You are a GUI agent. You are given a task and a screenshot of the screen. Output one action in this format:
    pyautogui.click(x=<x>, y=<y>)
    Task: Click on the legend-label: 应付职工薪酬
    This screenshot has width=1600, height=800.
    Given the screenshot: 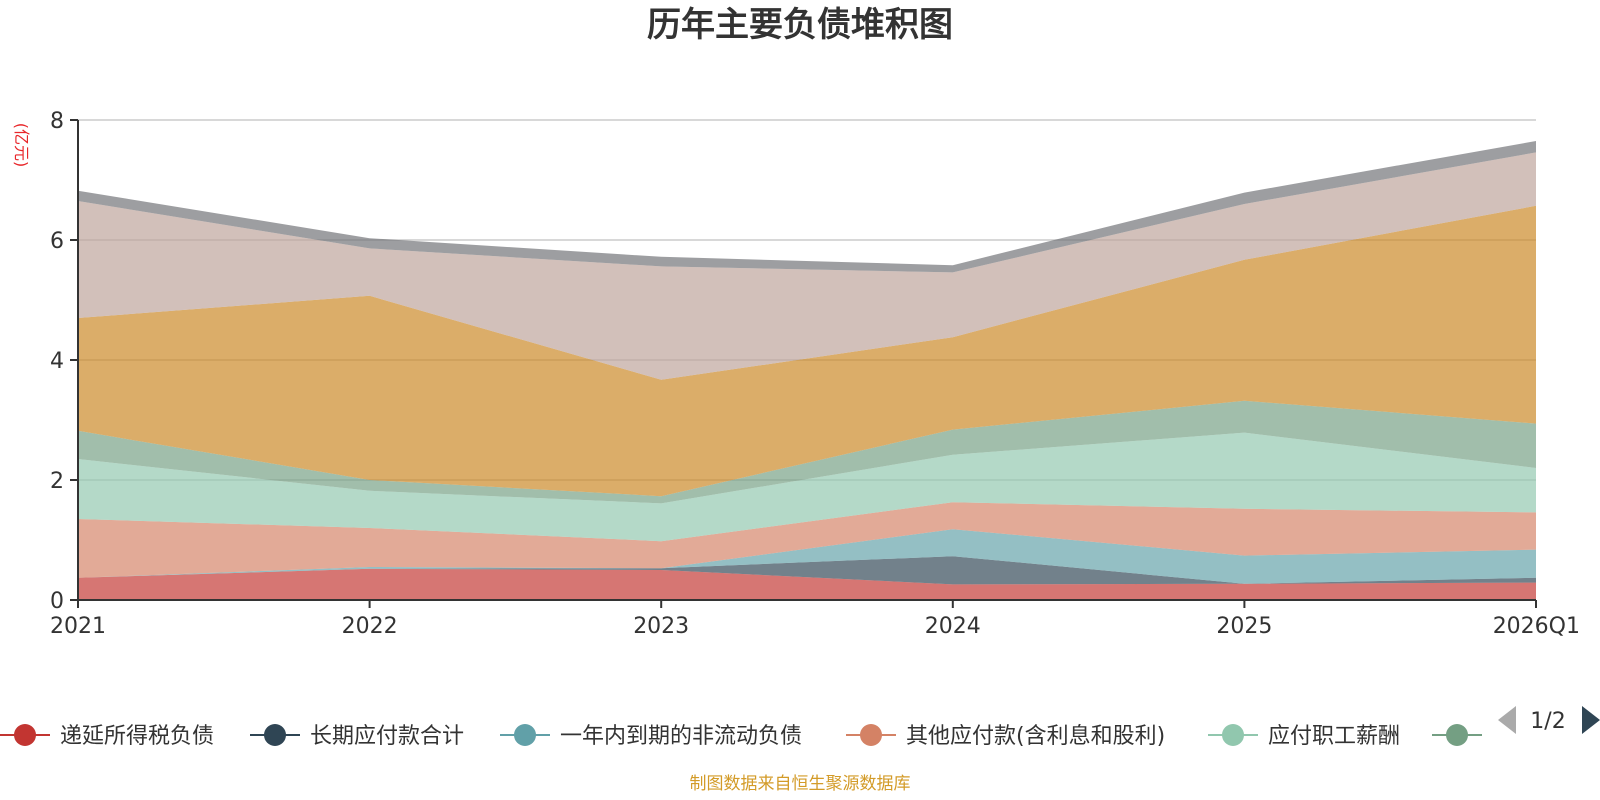 What is the action you would take?
    pyautogui.click(x=1334, y=736)
    